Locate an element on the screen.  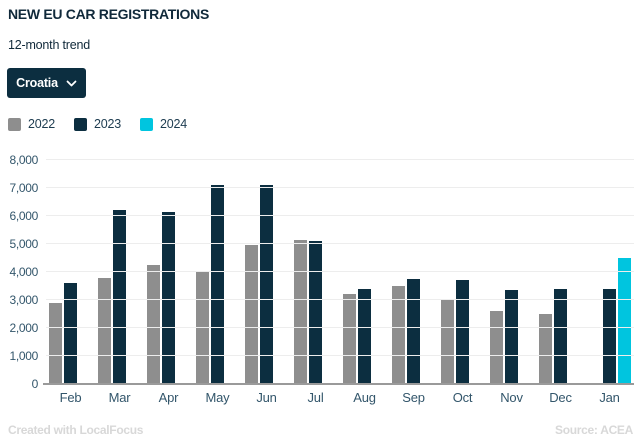
x-axis-label-dec: Dec is located at coordinates (560, 397).